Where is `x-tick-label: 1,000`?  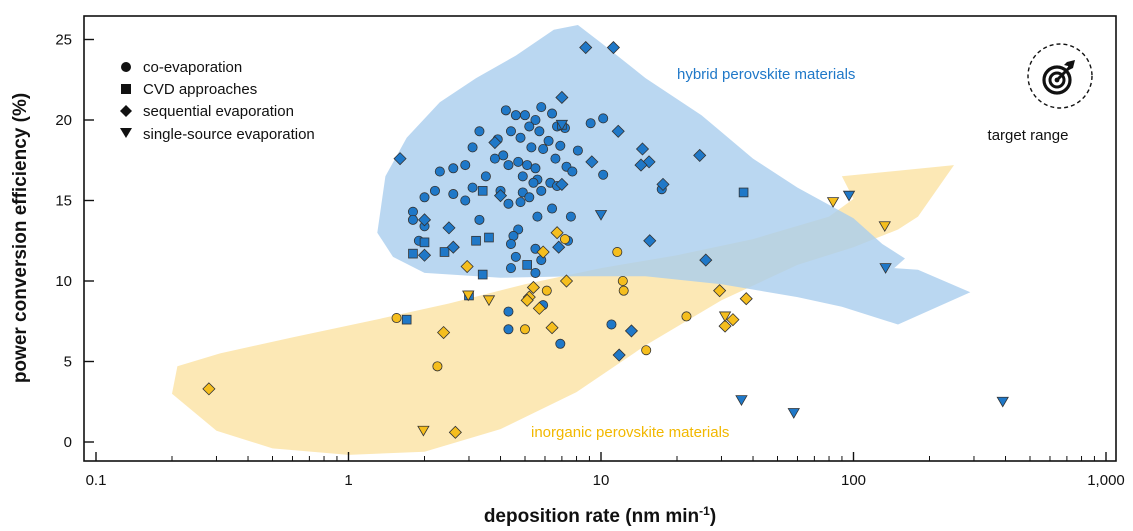 x-tick-label: 1,000 is located at coordinates (1106, 480).